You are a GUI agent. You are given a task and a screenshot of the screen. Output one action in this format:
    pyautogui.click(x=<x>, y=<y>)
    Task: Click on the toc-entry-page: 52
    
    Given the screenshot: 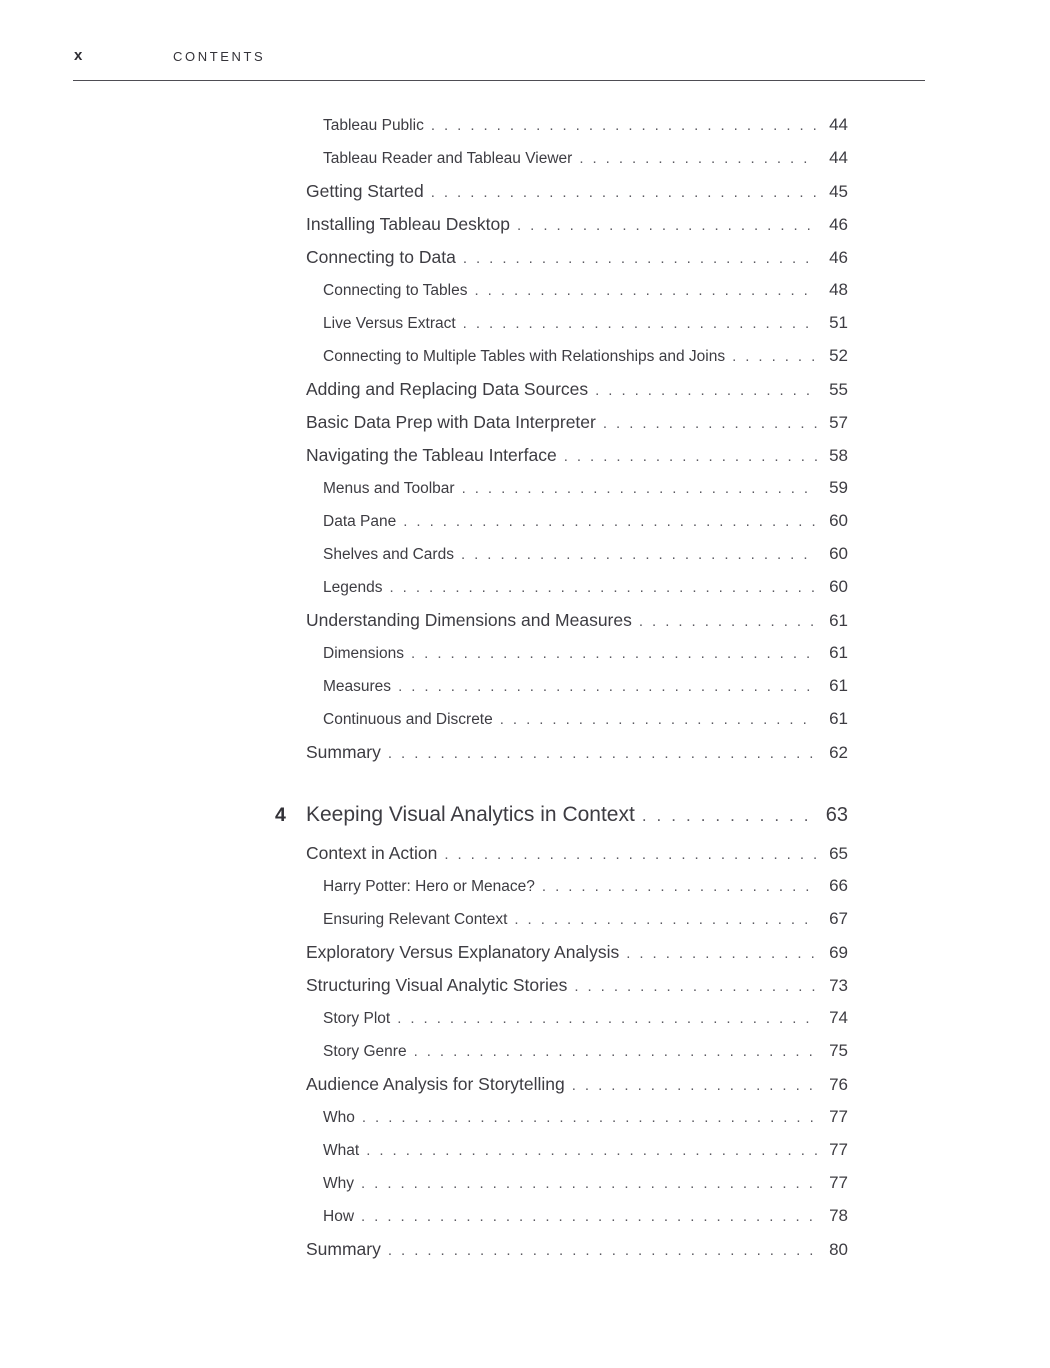 What is the action you would take?
    pyautogui.click(x=838, y=355)
    